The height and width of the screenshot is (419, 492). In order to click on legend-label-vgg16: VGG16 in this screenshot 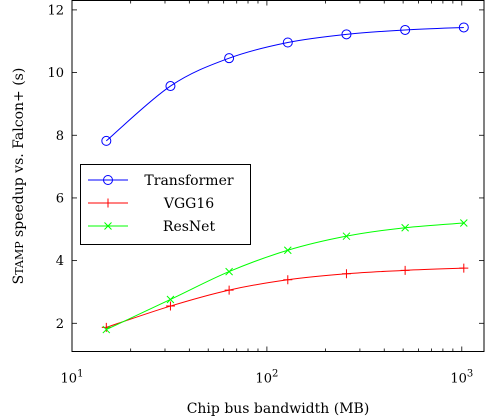, I will do `click(188, 204)`.